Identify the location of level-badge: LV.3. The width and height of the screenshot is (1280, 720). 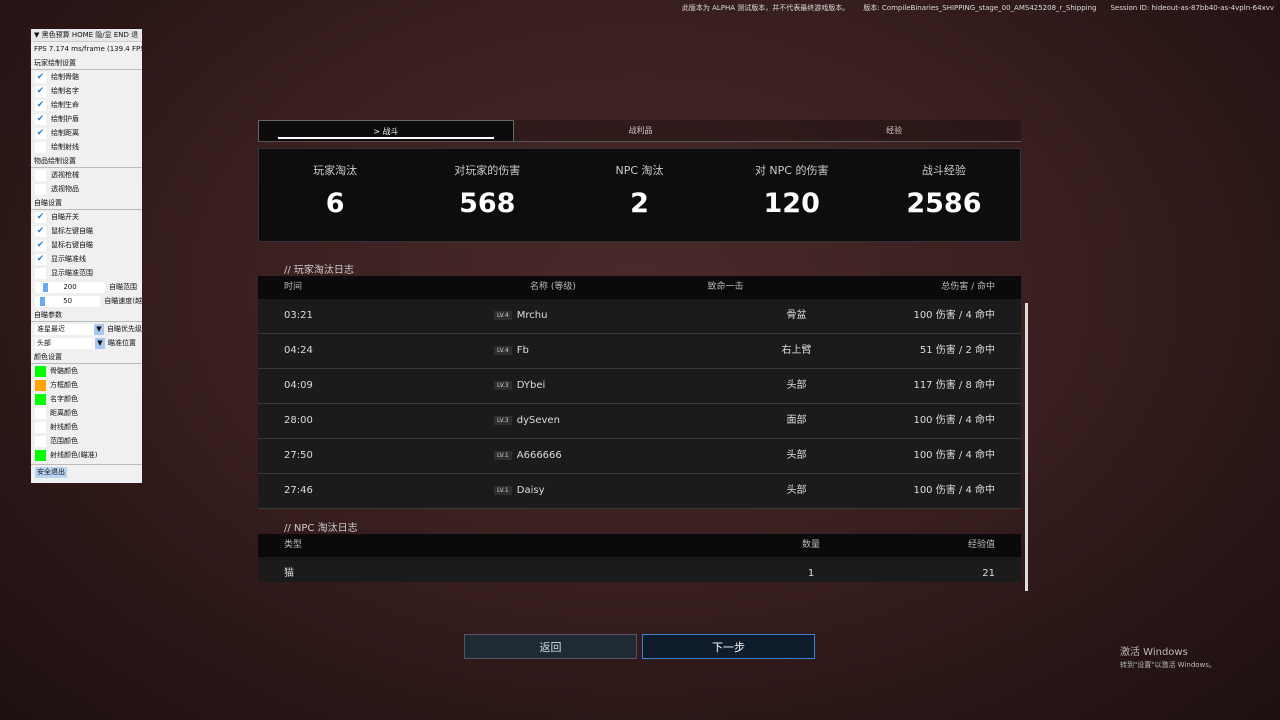
(503, 385).